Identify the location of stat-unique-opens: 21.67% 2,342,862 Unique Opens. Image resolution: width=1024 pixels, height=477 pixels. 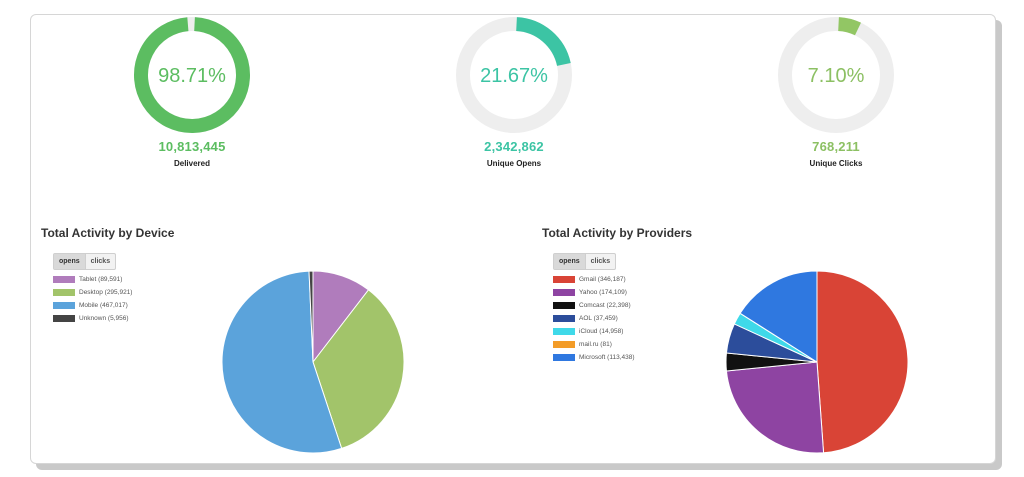
(514, 91).